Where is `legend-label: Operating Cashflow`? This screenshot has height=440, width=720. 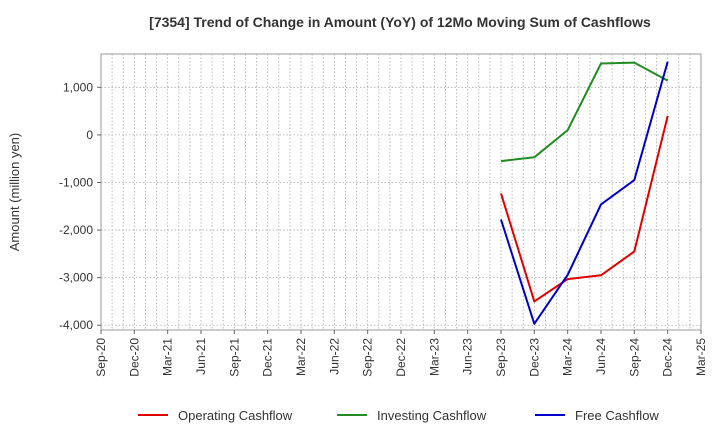
legend-label: Operating Cashflow is located at coordinates (235, 415).